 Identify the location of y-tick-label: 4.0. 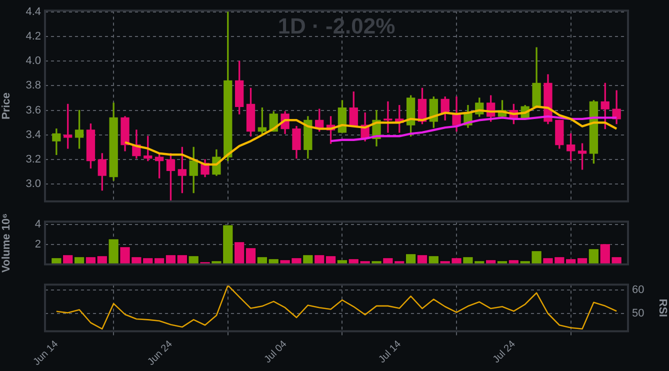
(33, 61).